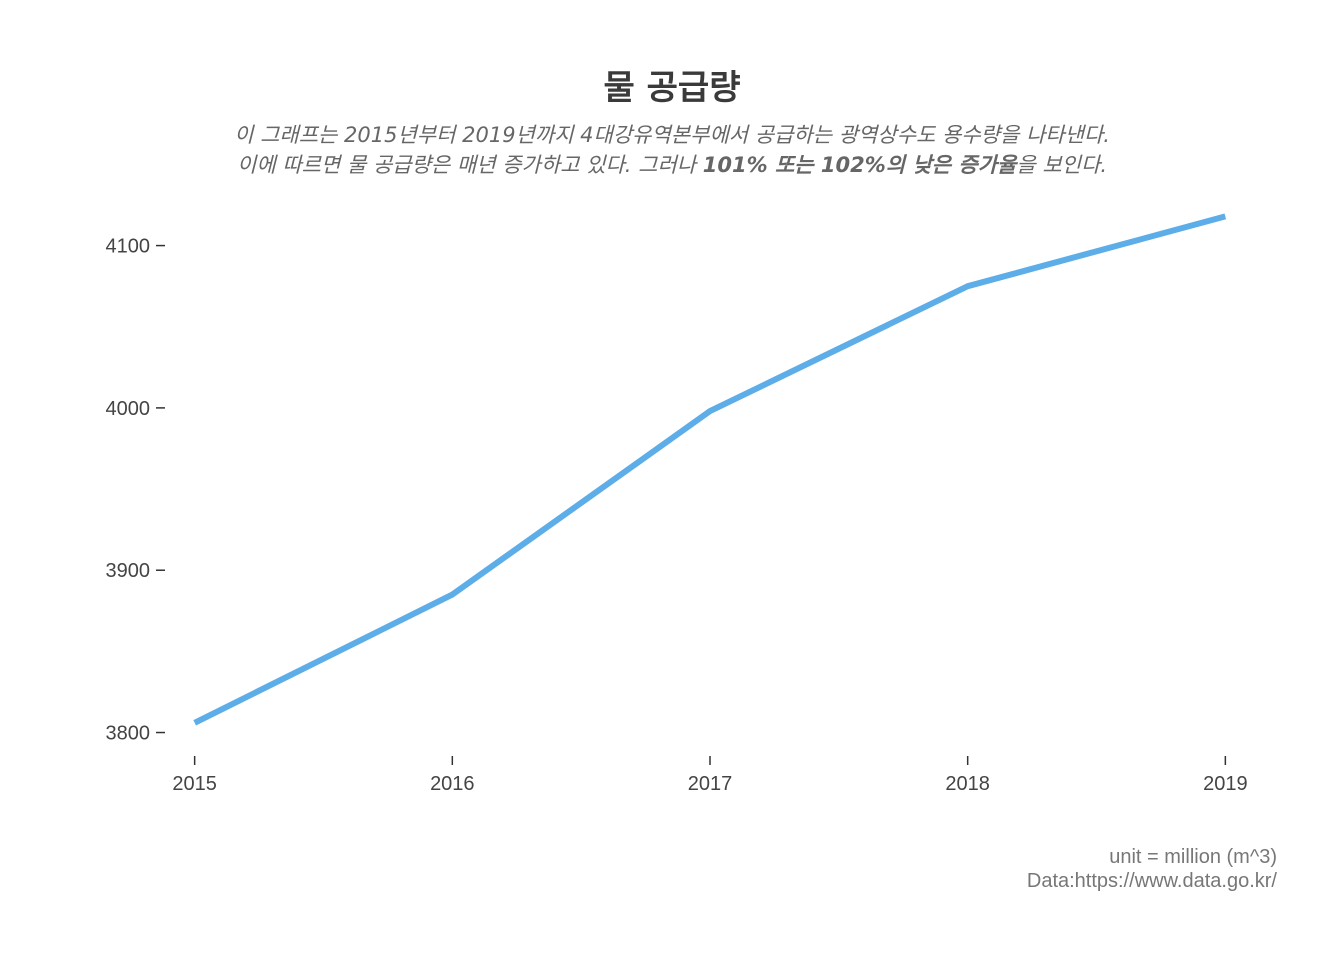 The height and width of the screenshot is (960, 1344). I want to click on caption-unit: unit = million (m^3), so click(1193, 857).